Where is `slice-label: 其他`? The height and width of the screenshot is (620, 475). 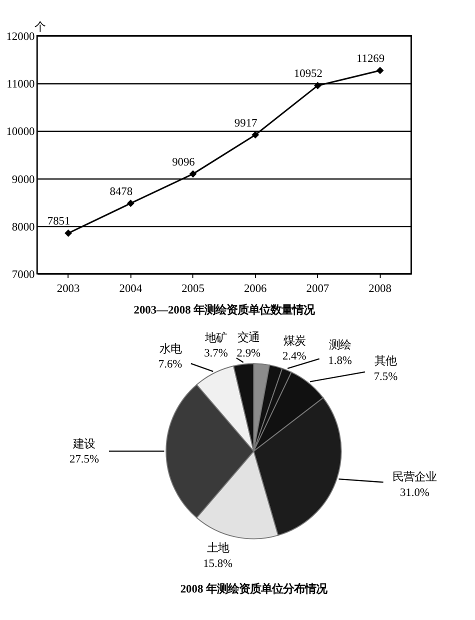 slice-label: 其他 is located at coordinates (385, 361).